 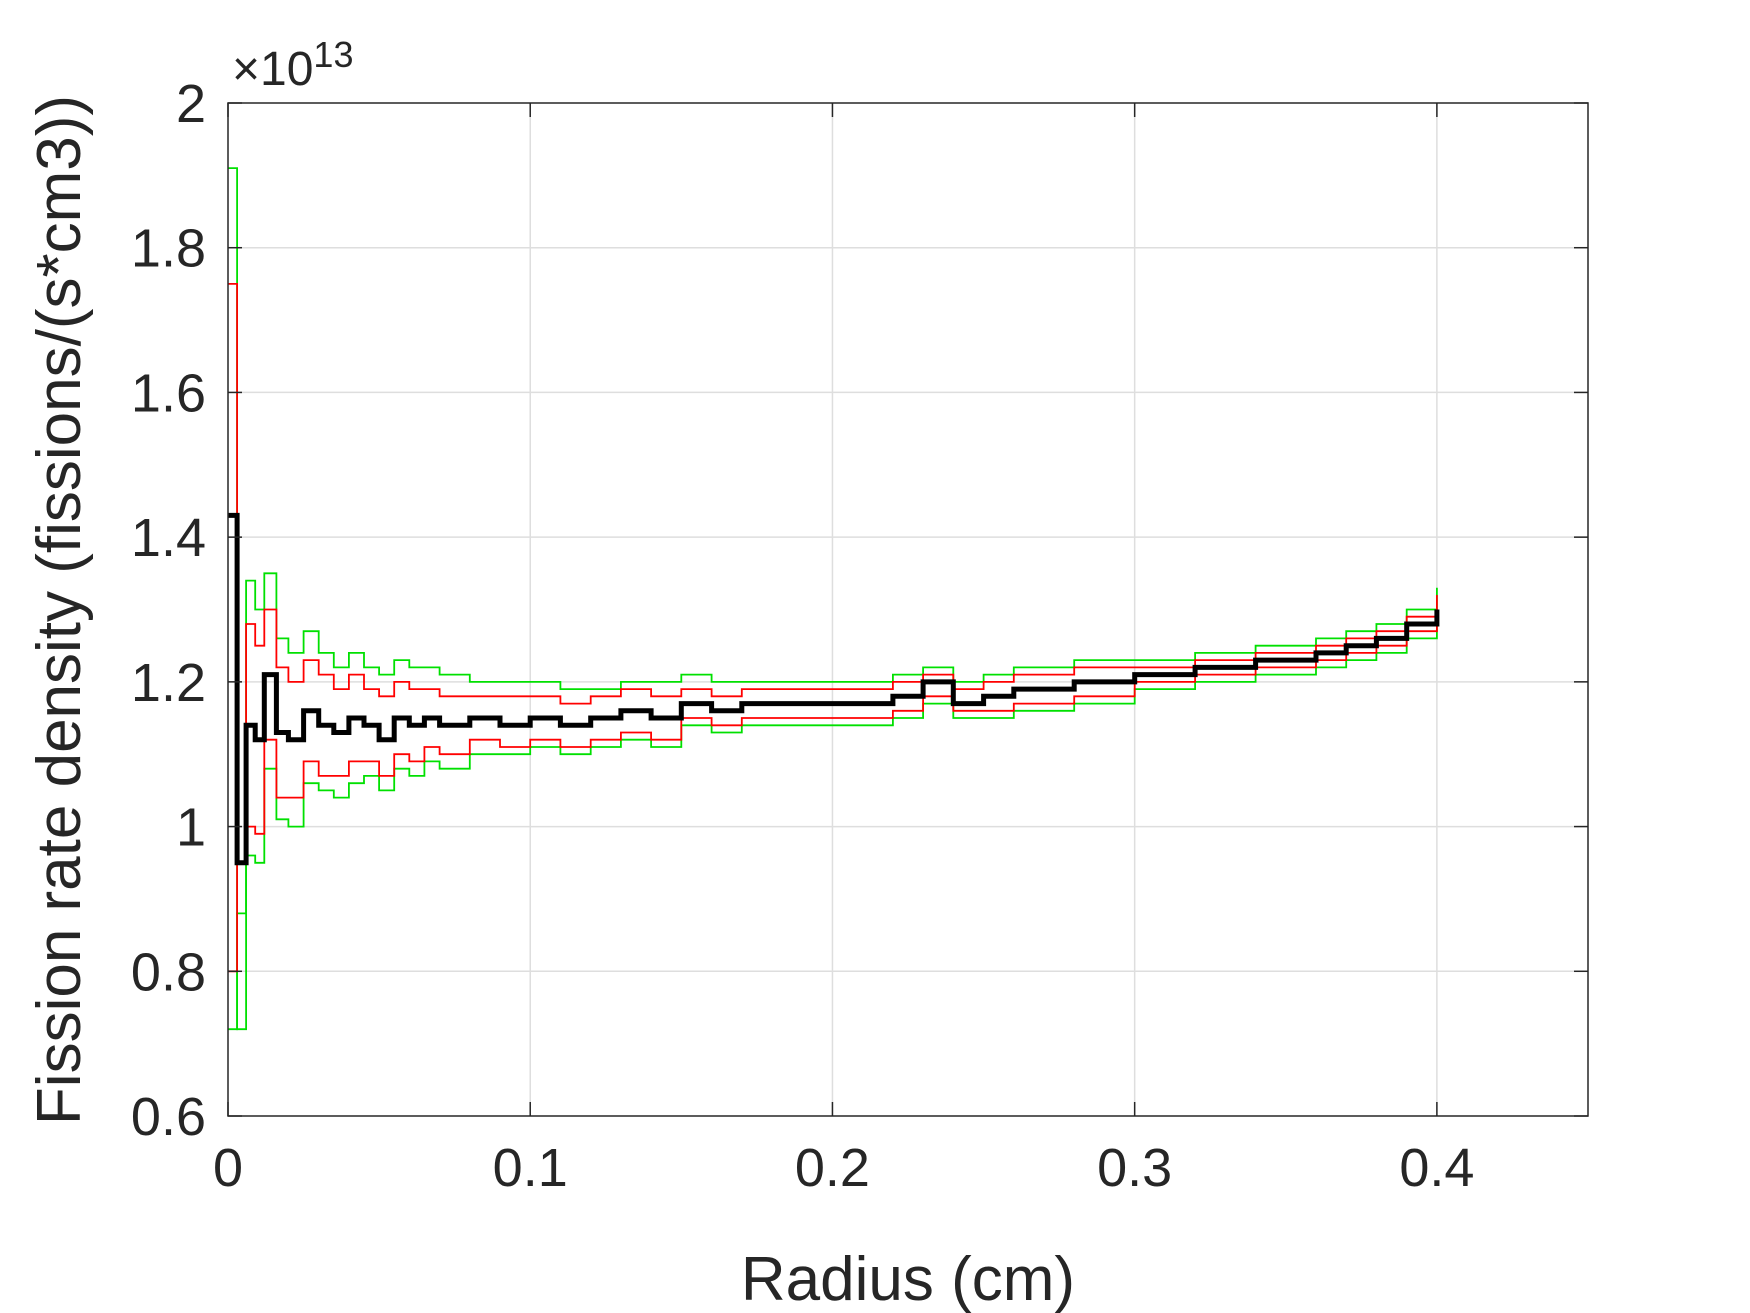 What do you see at coordinates (168, 249) in the screenshot?
I see `y-tick-label: 1.8` at bounding box center [168, 249].